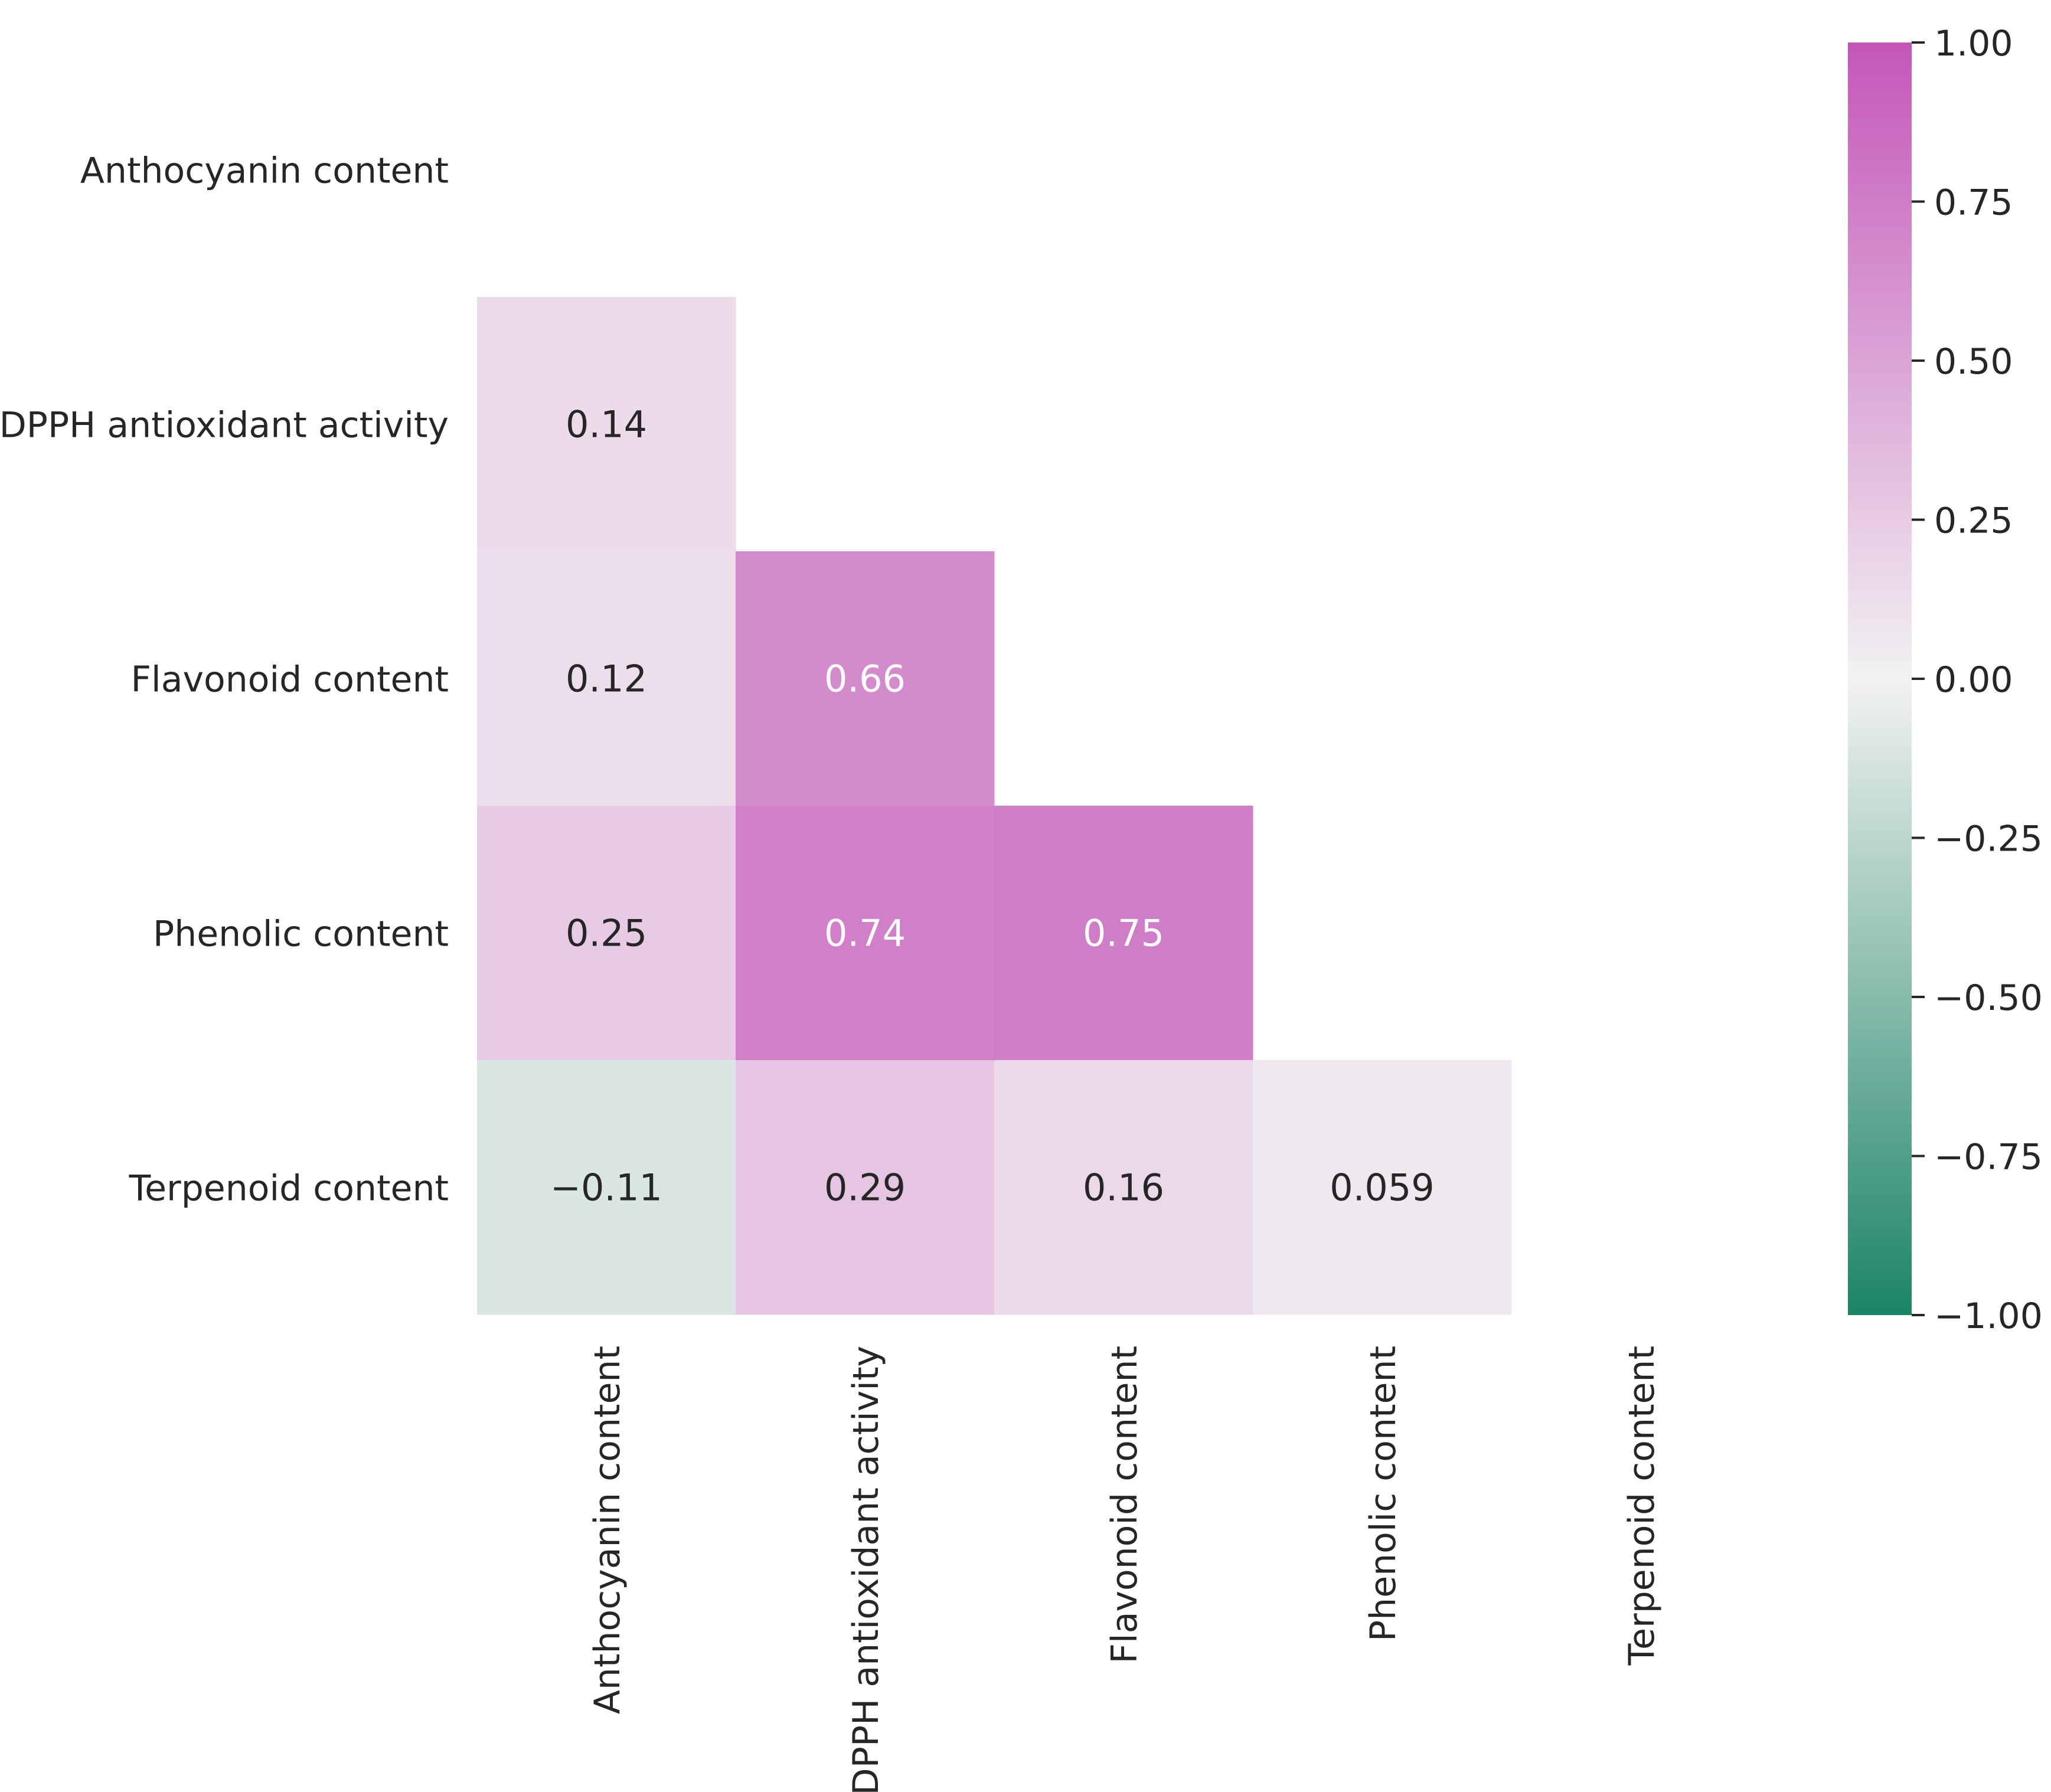 The height and width of the screenshot is (1792, 2051). I want to click on cell-value-label-r4-c2: 0.16, so click(1123, 1187).